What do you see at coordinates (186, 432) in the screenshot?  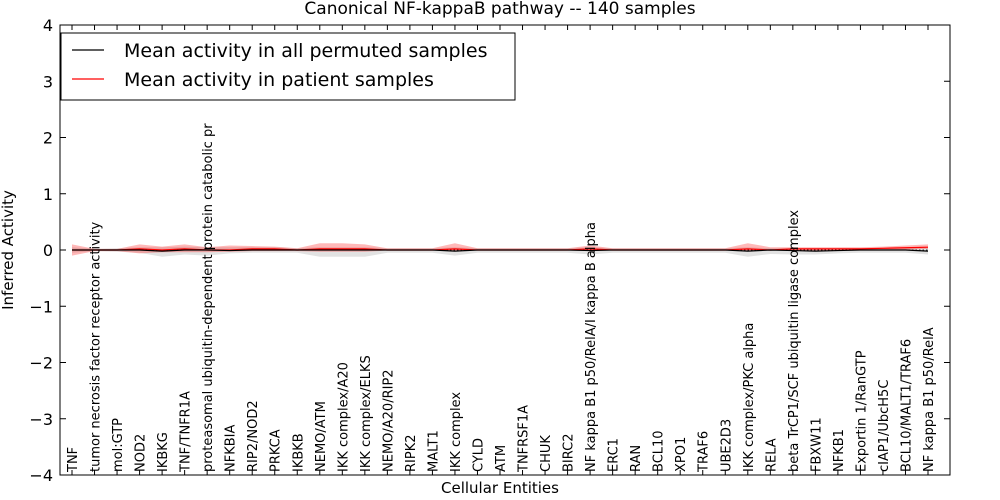 I see `x-entity-label: TNF/TNFR1A` at bounding box center [186, 432].